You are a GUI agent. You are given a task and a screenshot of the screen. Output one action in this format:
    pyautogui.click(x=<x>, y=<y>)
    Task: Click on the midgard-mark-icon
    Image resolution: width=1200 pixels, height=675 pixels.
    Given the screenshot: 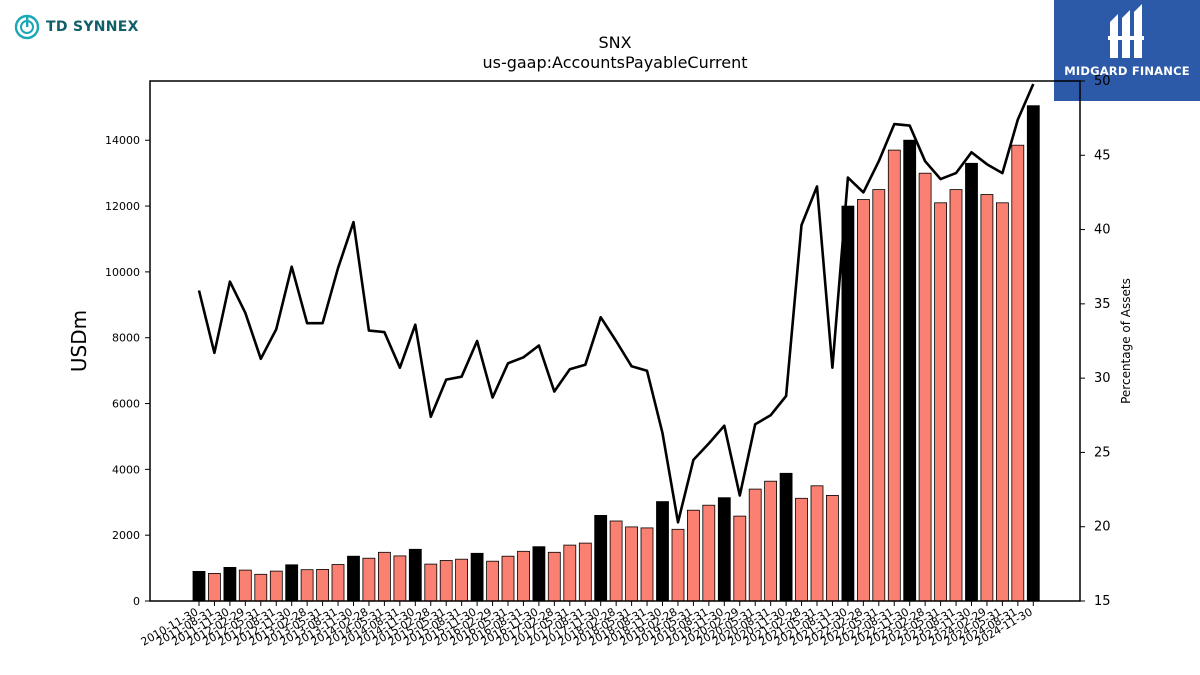 What is the action you would take?
    pyautogui.click(x=1126, y=31)
    